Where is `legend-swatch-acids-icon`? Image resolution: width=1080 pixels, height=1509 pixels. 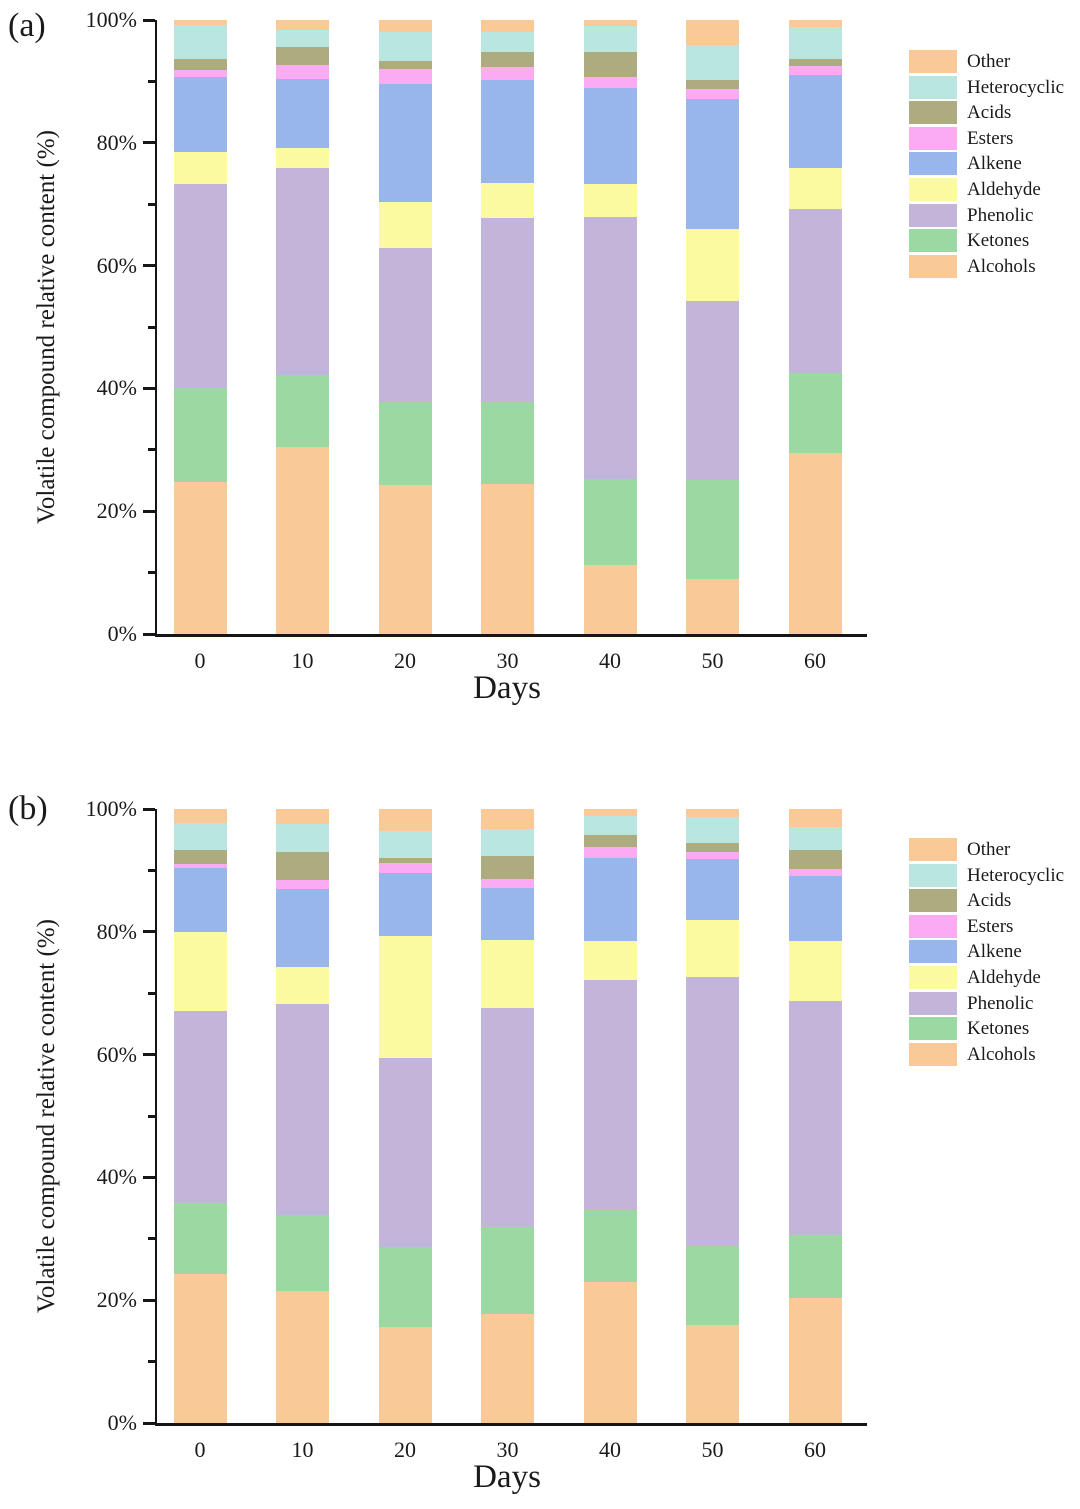
legend-swatch-acids-icon is located at coordinates (933, 113).